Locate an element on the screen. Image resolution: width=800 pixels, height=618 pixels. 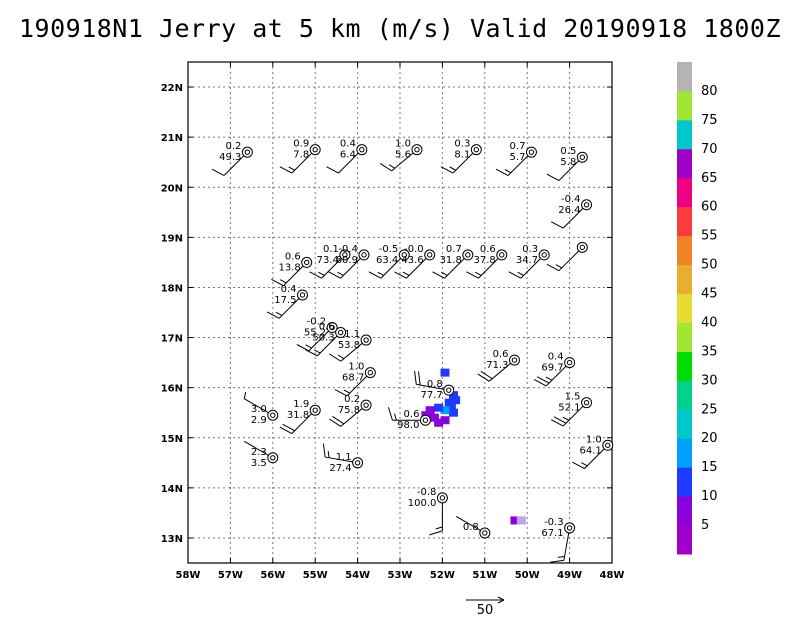
station-value-bottom: 49.3 is located at coordinates (230, 157).